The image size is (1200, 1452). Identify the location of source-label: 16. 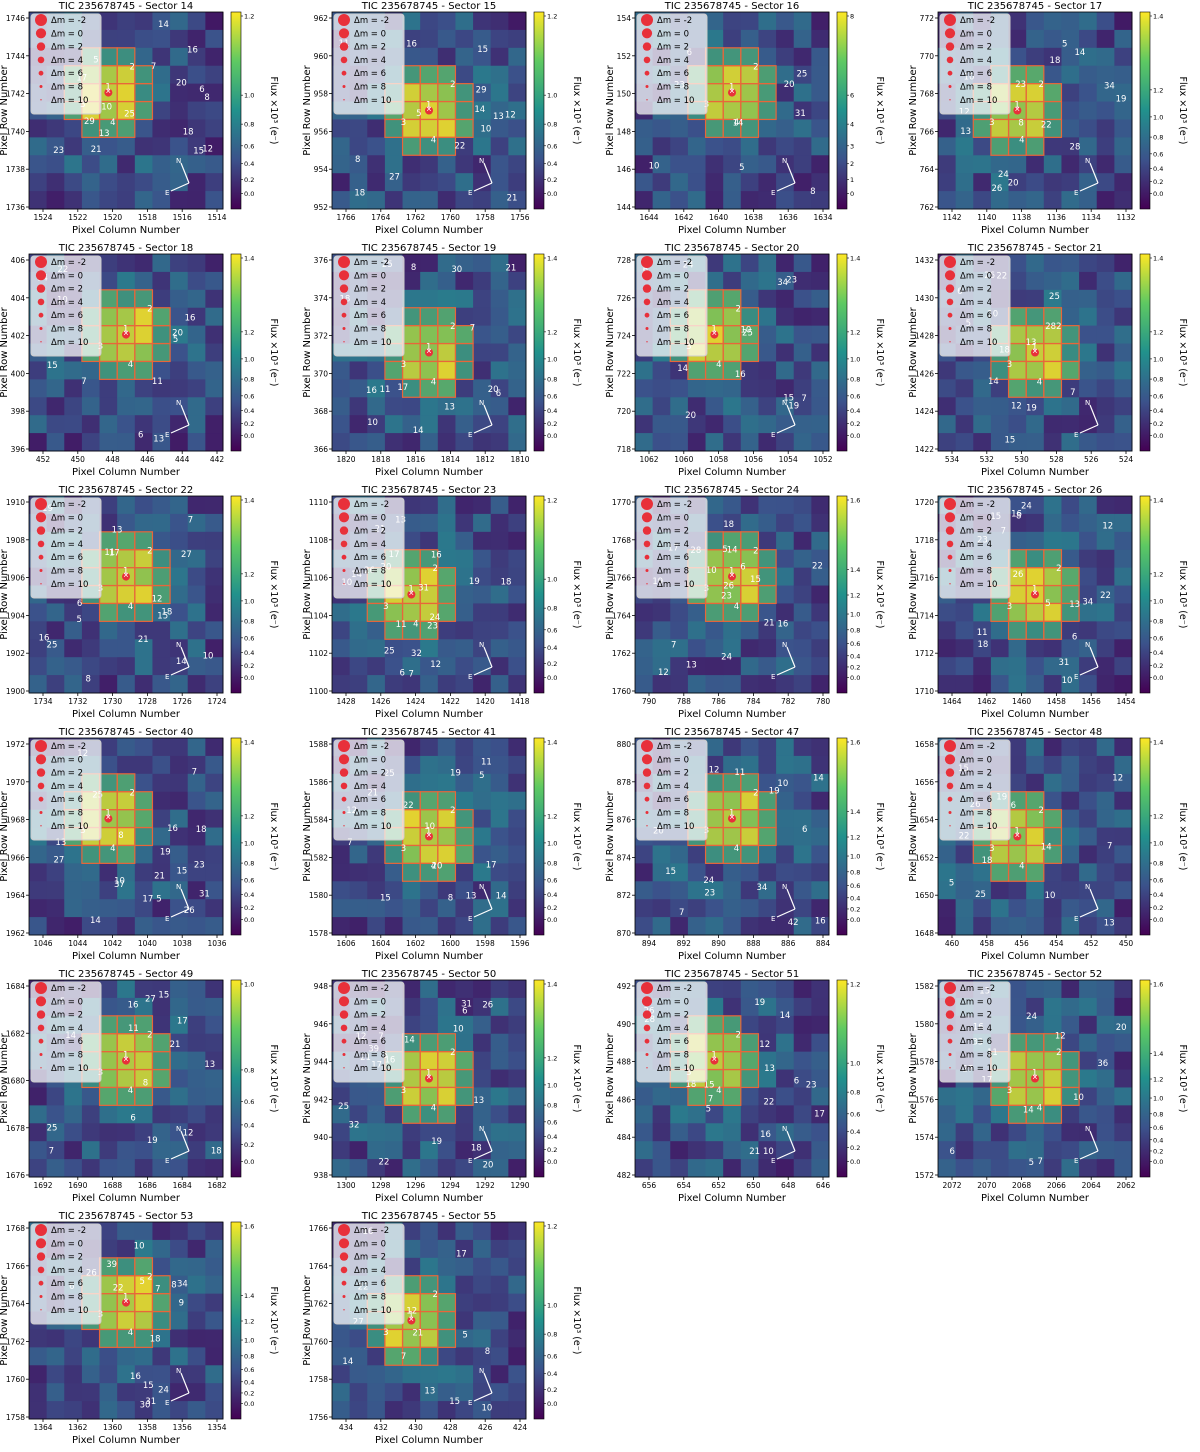
(133, 1006).